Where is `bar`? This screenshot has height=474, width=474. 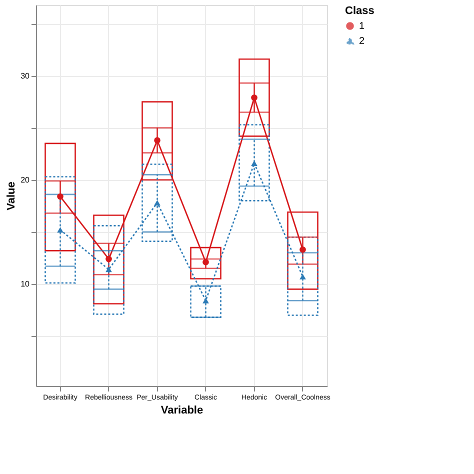
bar is located at coordinates (157, 141).